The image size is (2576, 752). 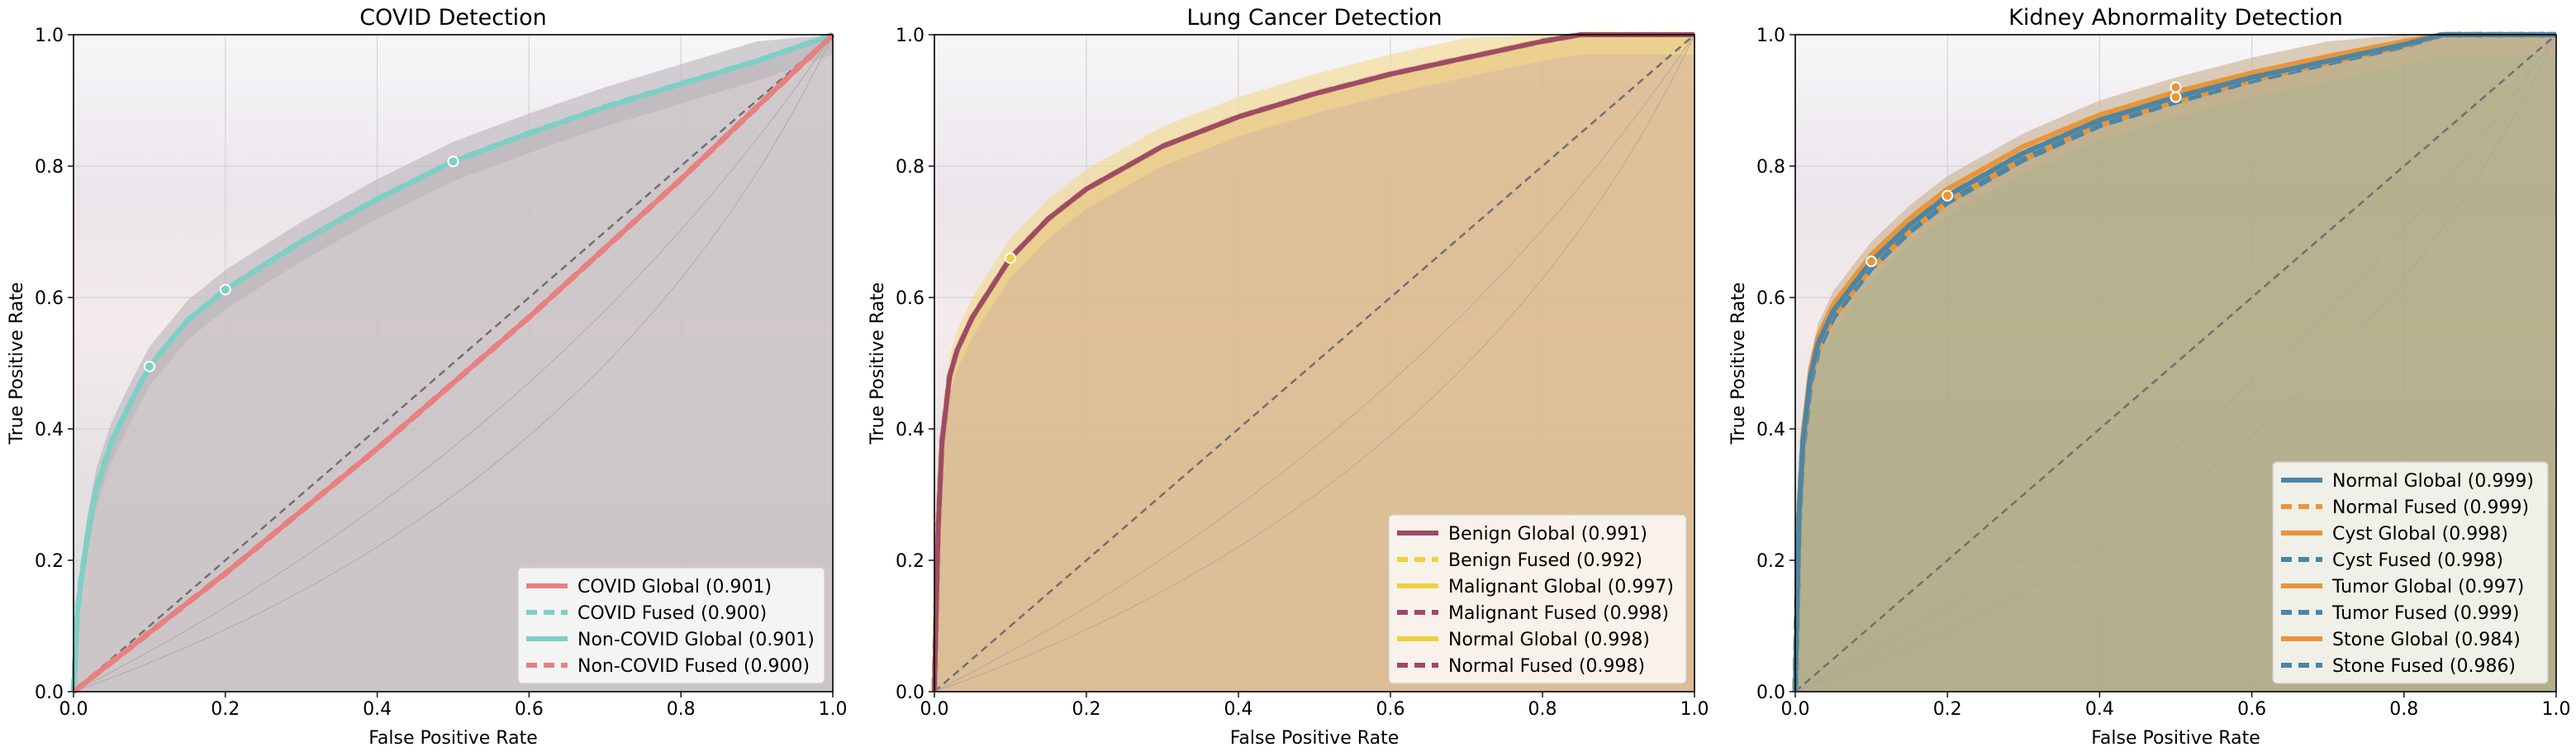 What do you see at coordinates (2175, 18) in the screenshot?
I see `chart-title: Kidney Abnormality Detection` at bounding box center [2175, 18].